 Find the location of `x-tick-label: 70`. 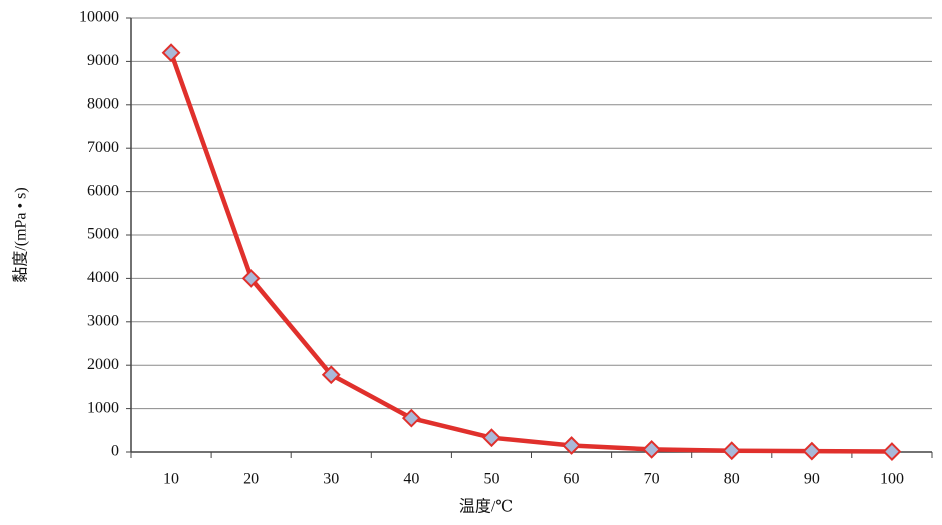

x-tick-label: 70 is located at coordinates (652, 479).